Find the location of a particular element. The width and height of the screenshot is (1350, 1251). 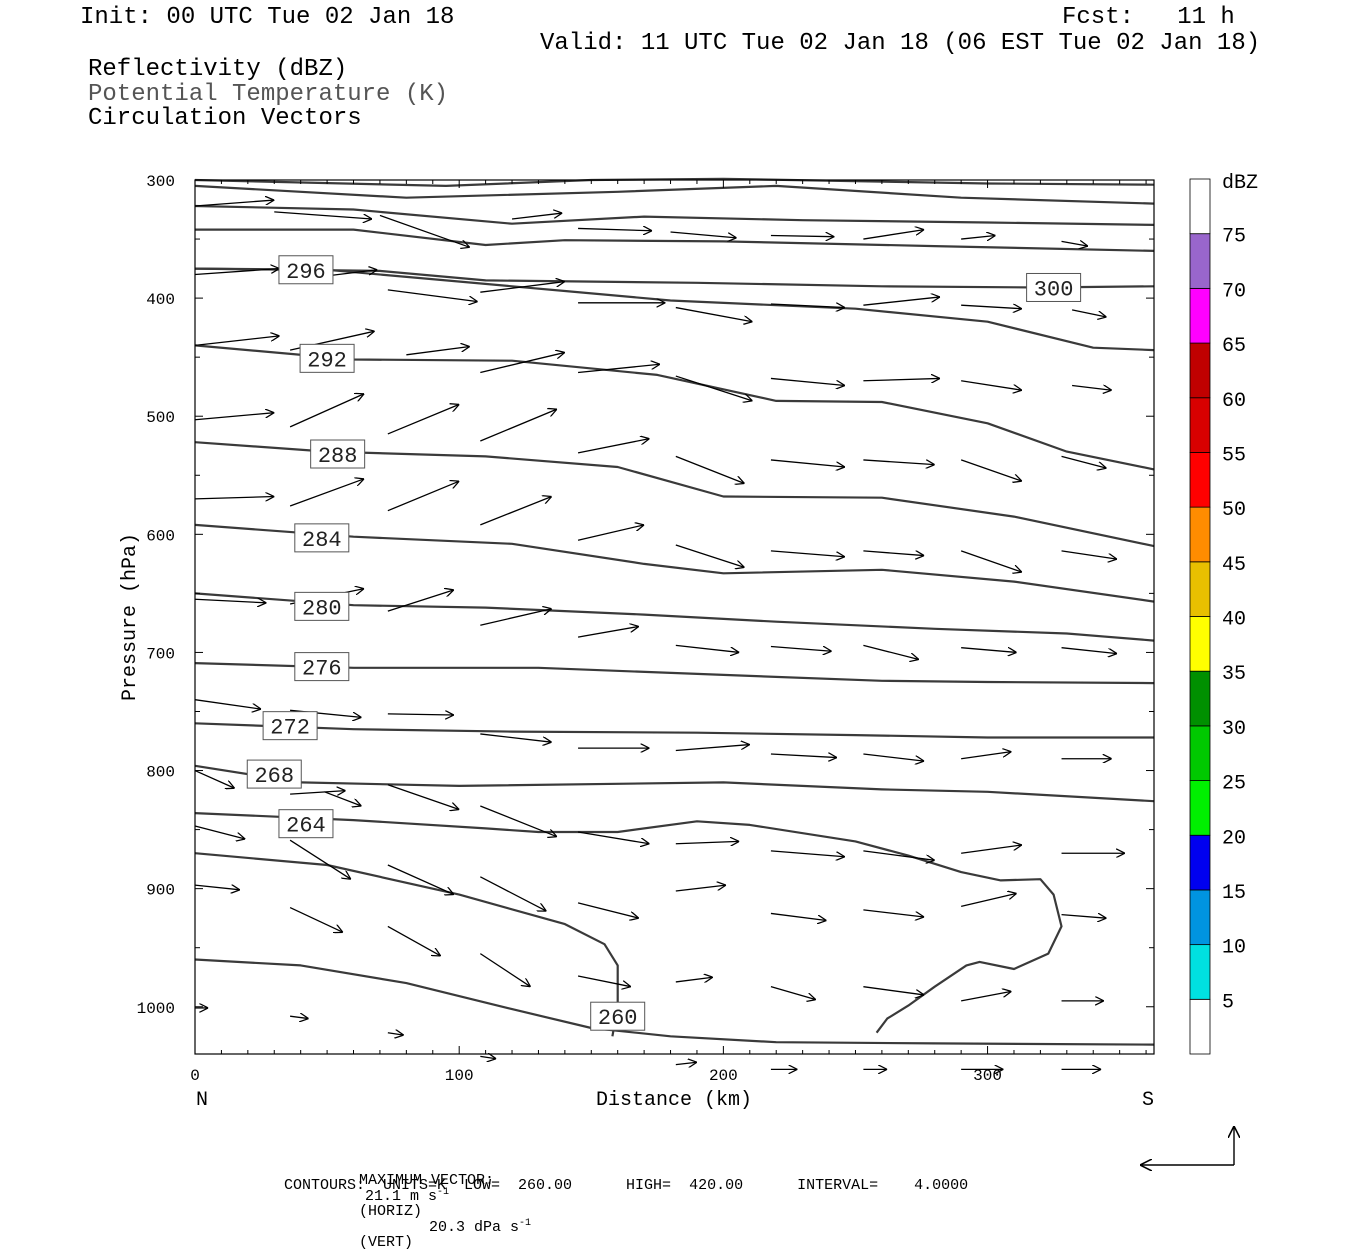

horiz-exponent: -1 is located at coordinates (443, 1192).